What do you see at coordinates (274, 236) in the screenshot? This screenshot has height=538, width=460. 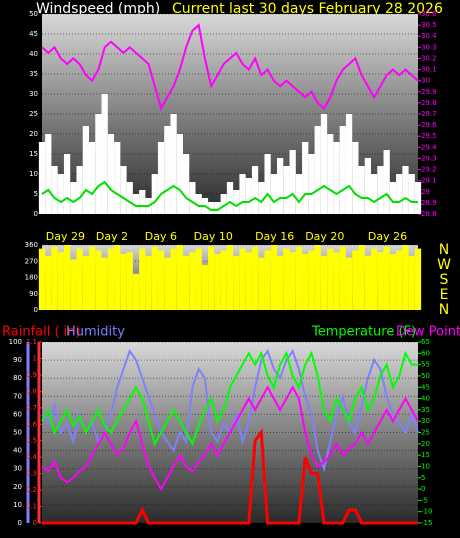 I see `x-tick-label: Day 16` at bounding box center [274, 236].